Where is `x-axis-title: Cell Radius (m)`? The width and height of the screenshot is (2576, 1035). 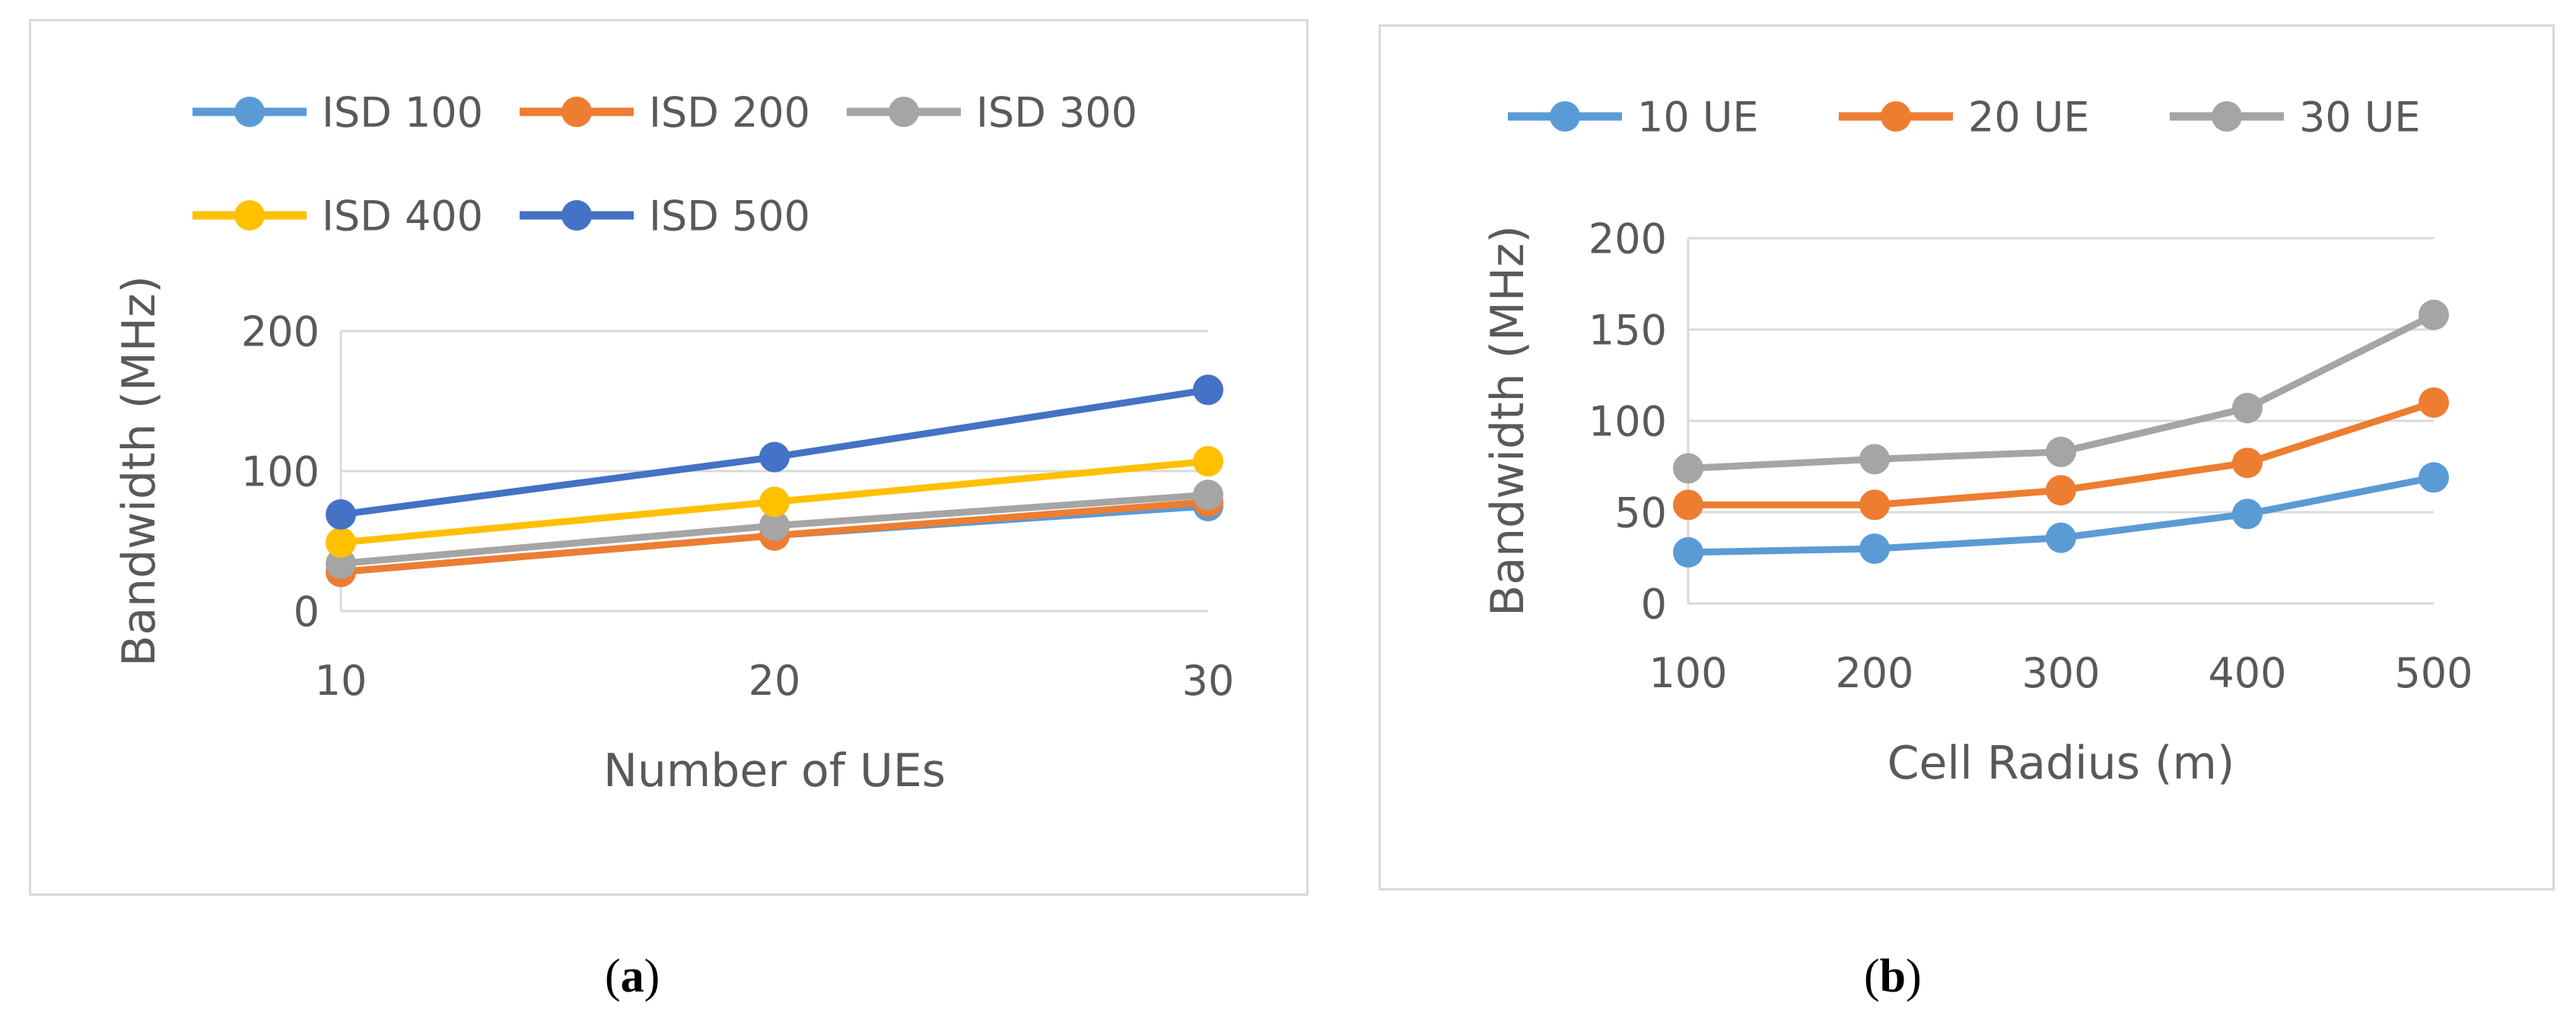 x-axis-title: Cell Radius (m) is located at coordinates (2061, 763).